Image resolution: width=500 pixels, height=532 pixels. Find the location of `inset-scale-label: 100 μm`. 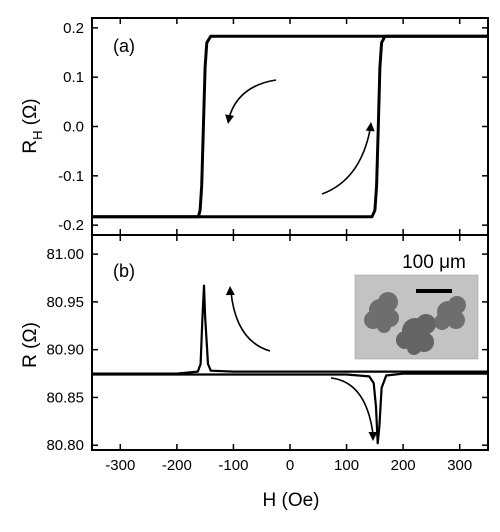

inset-scale-label: 100 μm is located at coordinates (434, 262).